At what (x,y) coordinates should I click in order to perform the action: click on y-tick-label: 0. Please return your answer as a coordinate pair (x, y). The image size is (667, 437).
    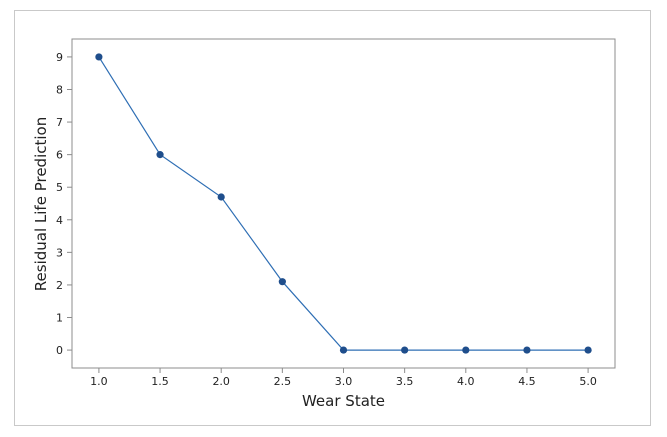
    Looking at the image, I should click on (59, 350).